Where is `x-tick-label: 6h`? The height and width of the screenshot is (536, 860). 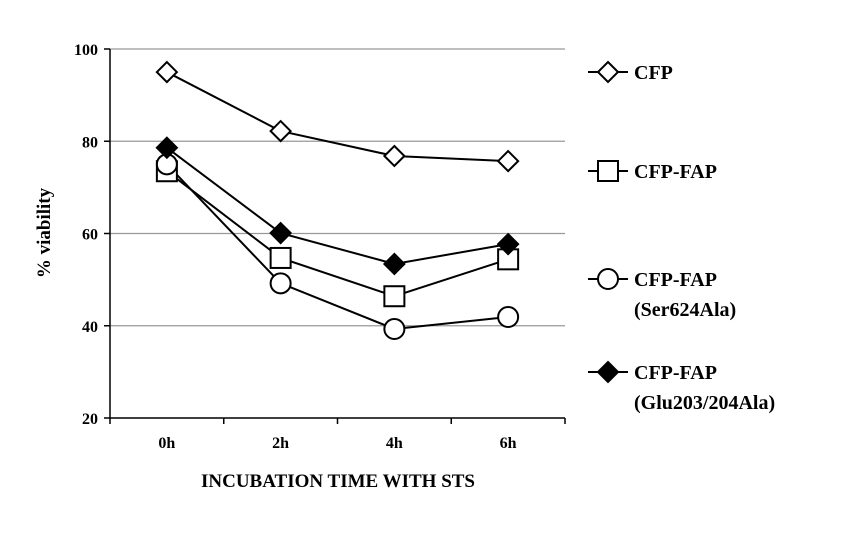
x-tick-label: 6h is located at coordinates (508, 443).